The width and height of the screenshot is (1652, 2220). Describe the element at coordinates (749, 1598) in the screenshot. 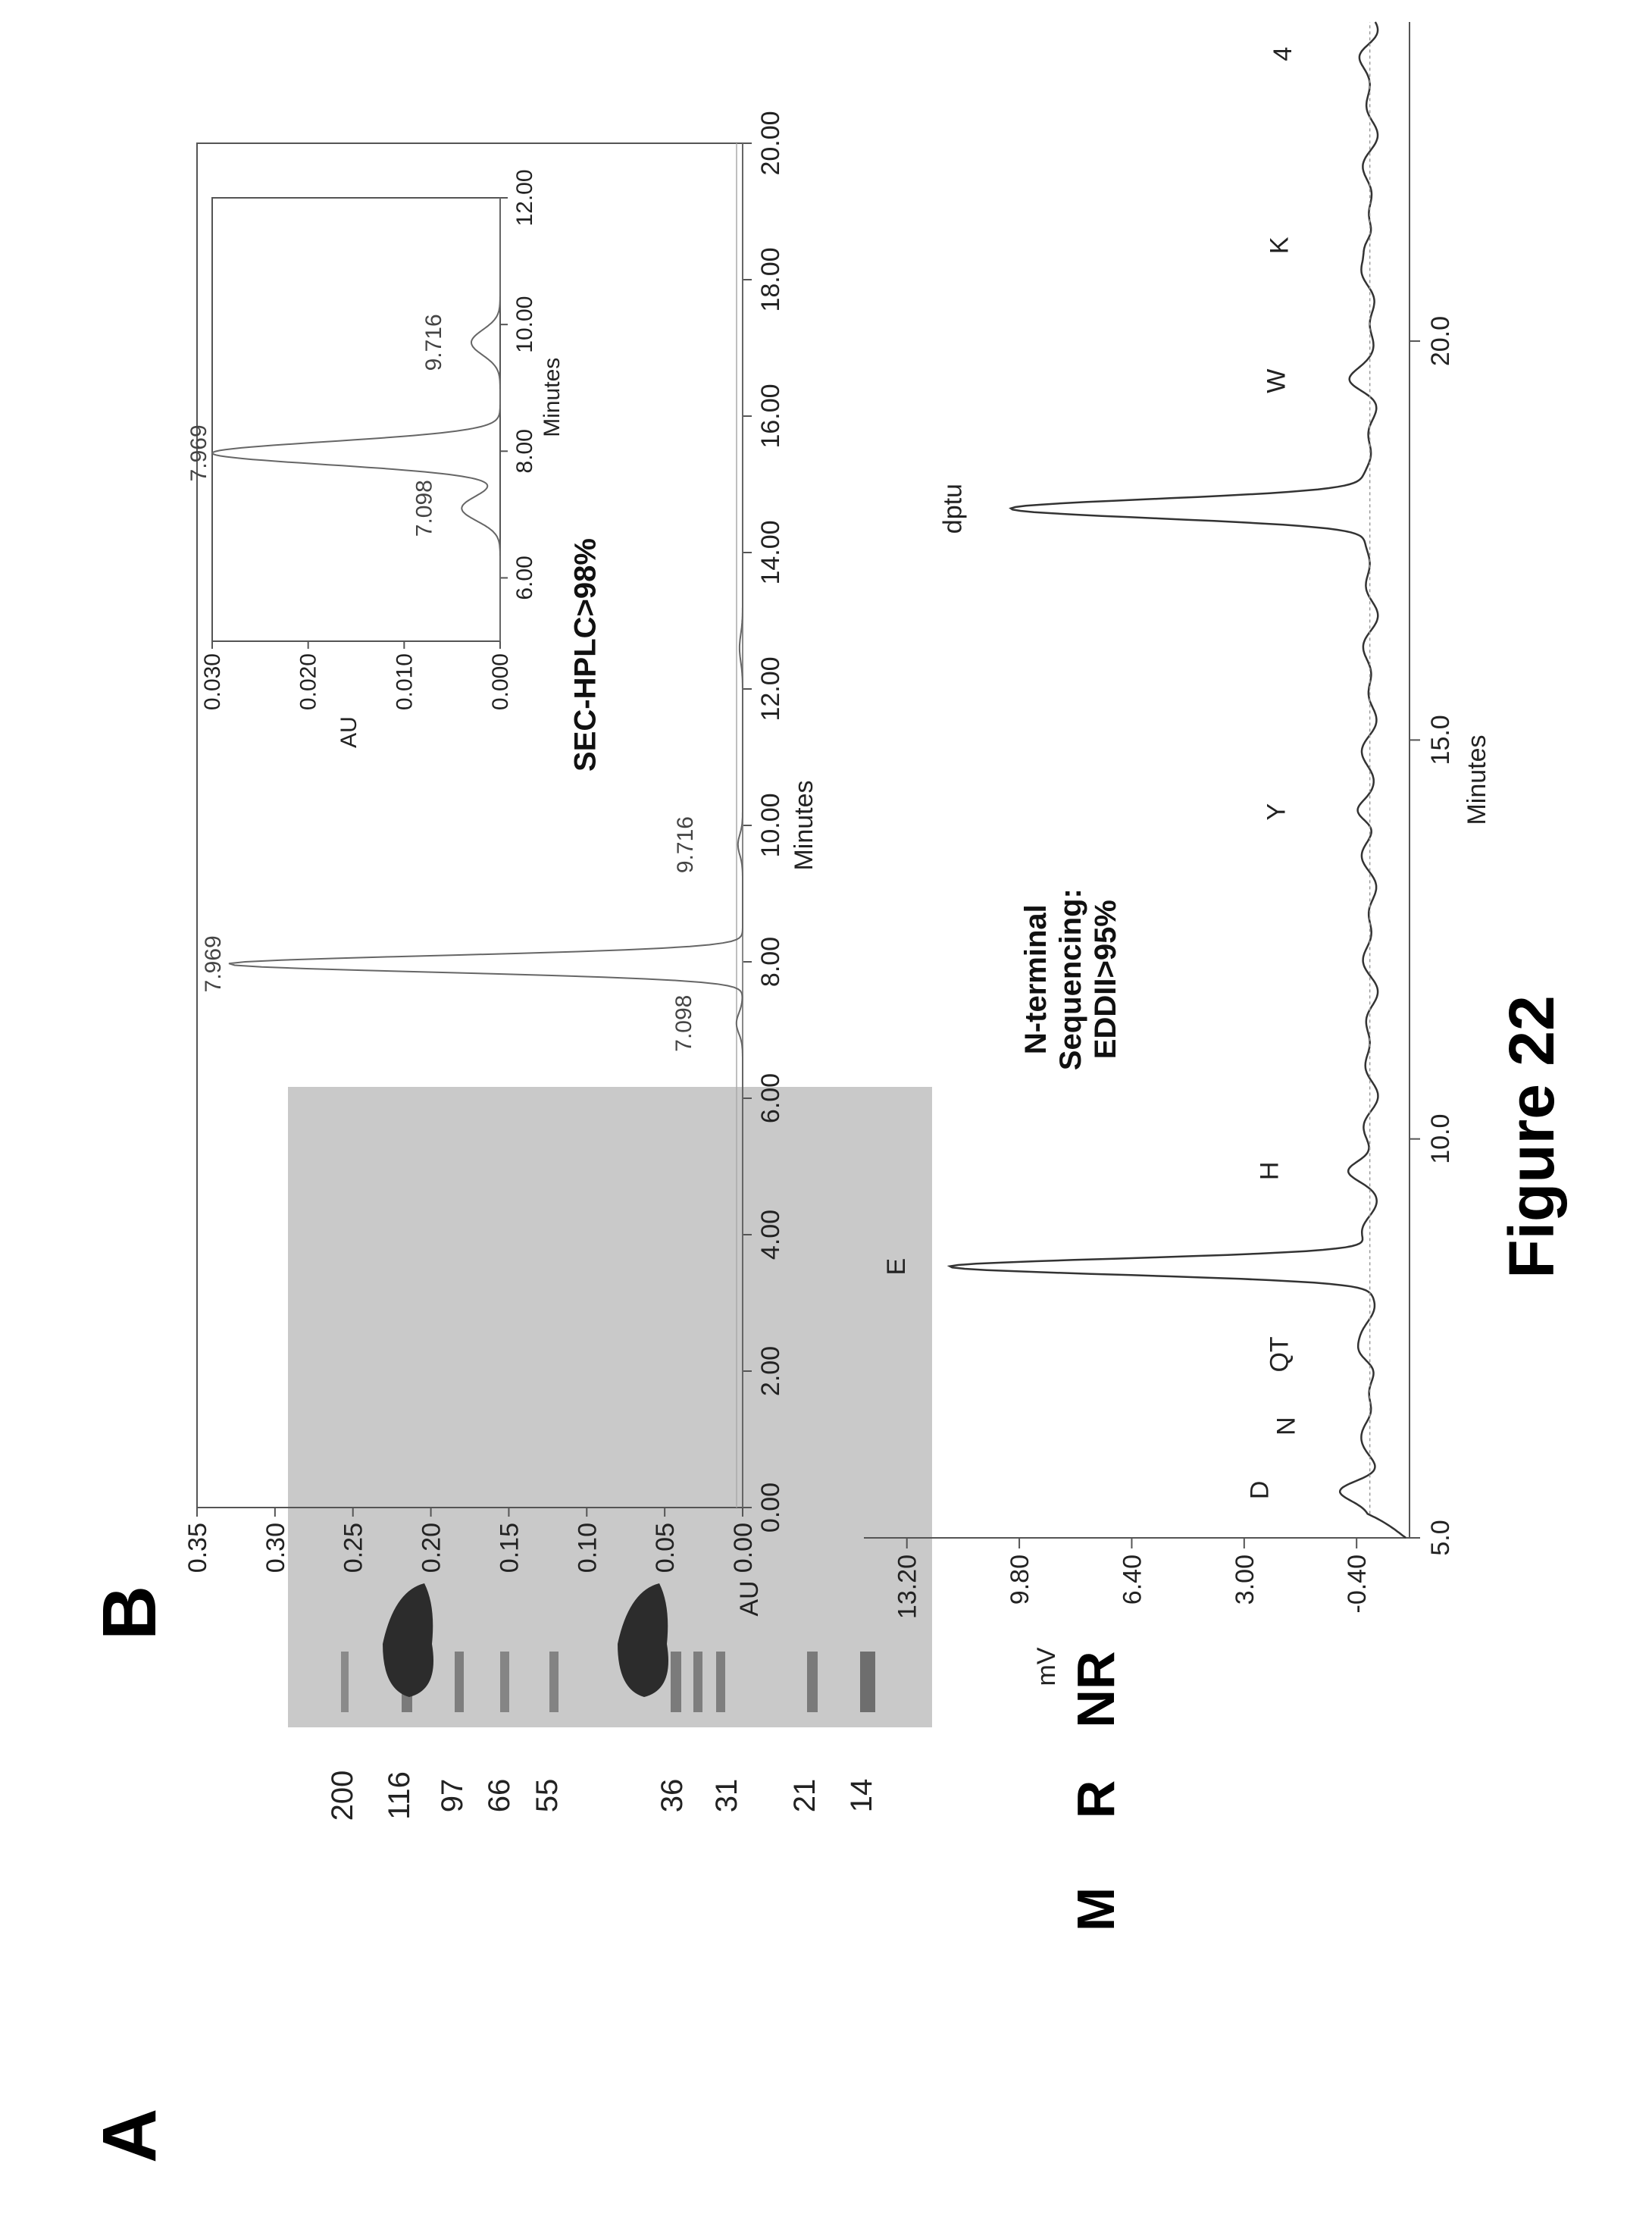

I see `sec-y-axis-label: AU` at that location.